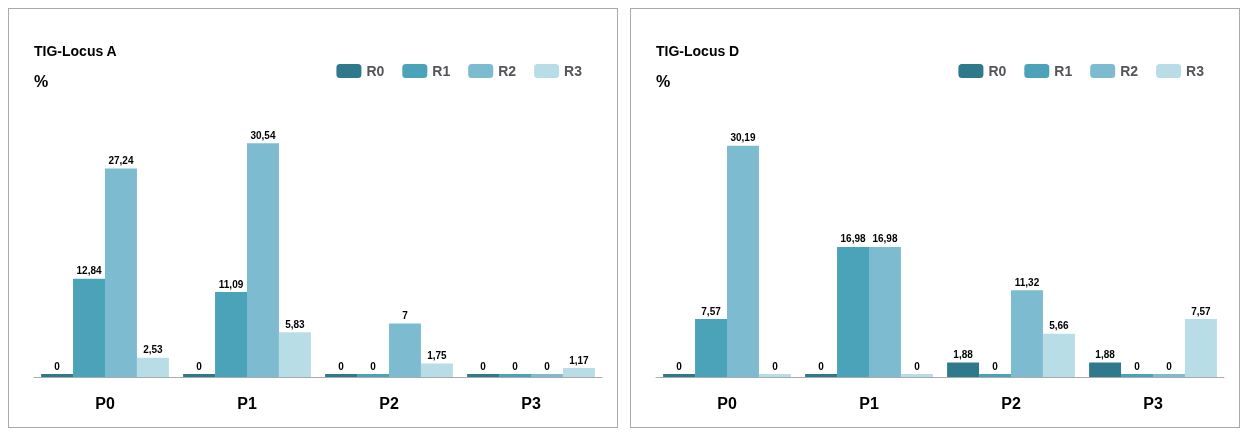 This screenshot has width=1248, height=437. What do you see at coordinates (231, 284) in the screenshot?
I see `data-label: 11,09` at bounding box center [231, 284].